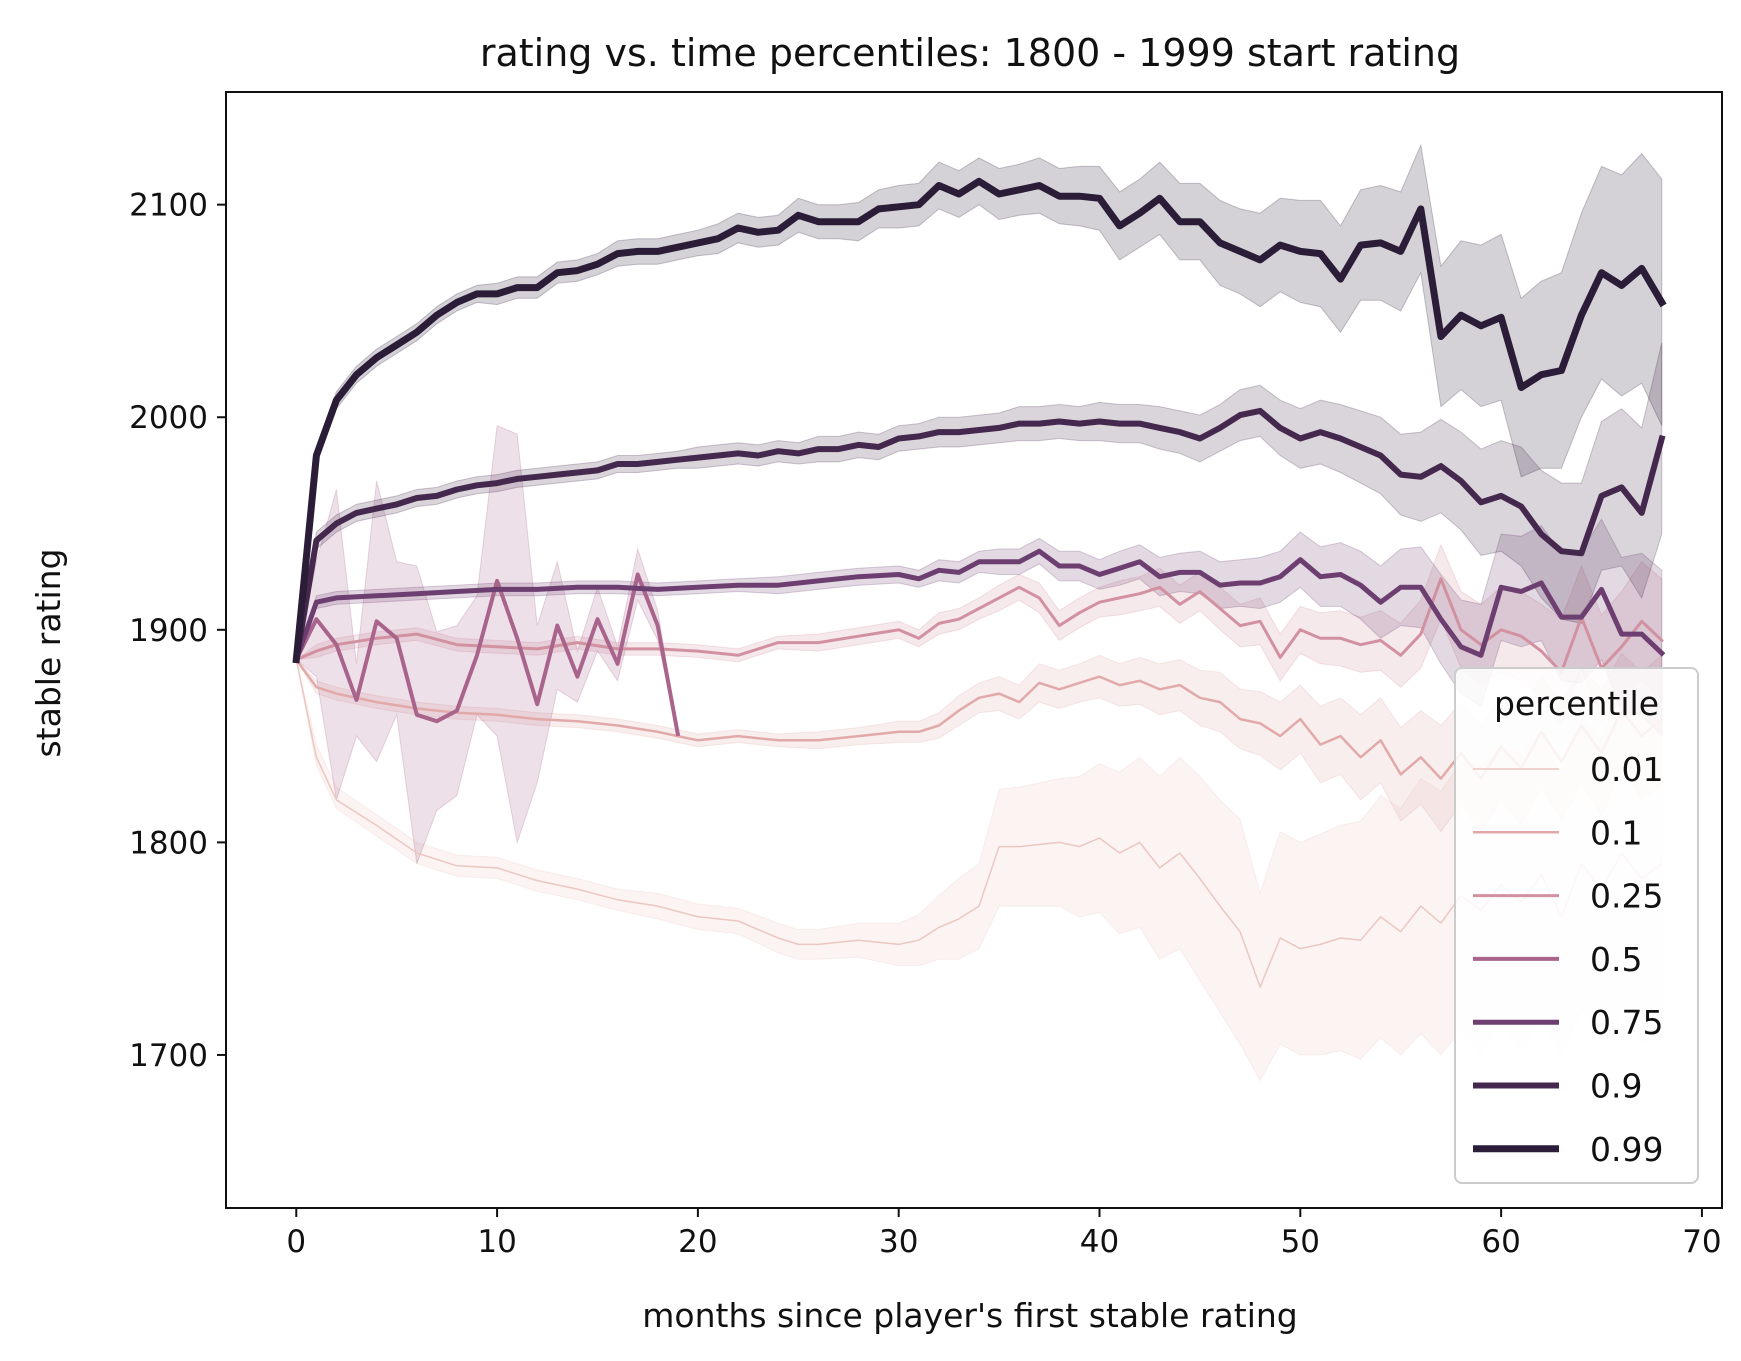 The width and height of the screenshot is (1741, 1361). I want to click on x-tick-label: 70, so click(1701, 1242).